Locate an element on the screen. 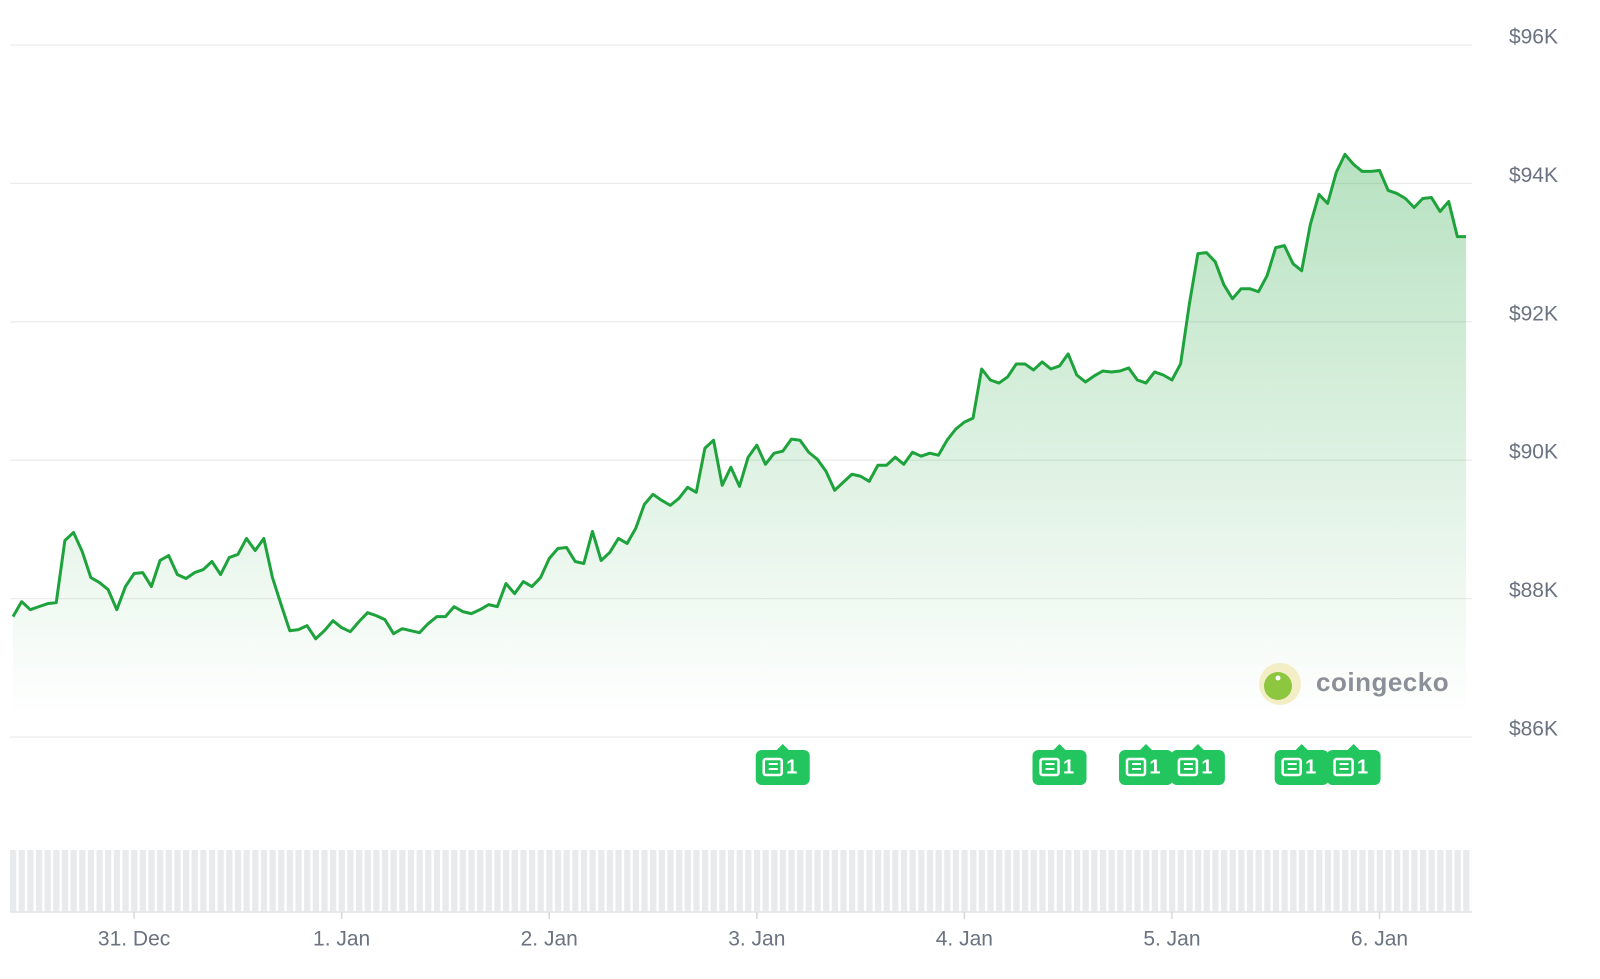 The image size is (1600, 979). x-tick-label: 31. Dec is located at coordinates (134, 939).